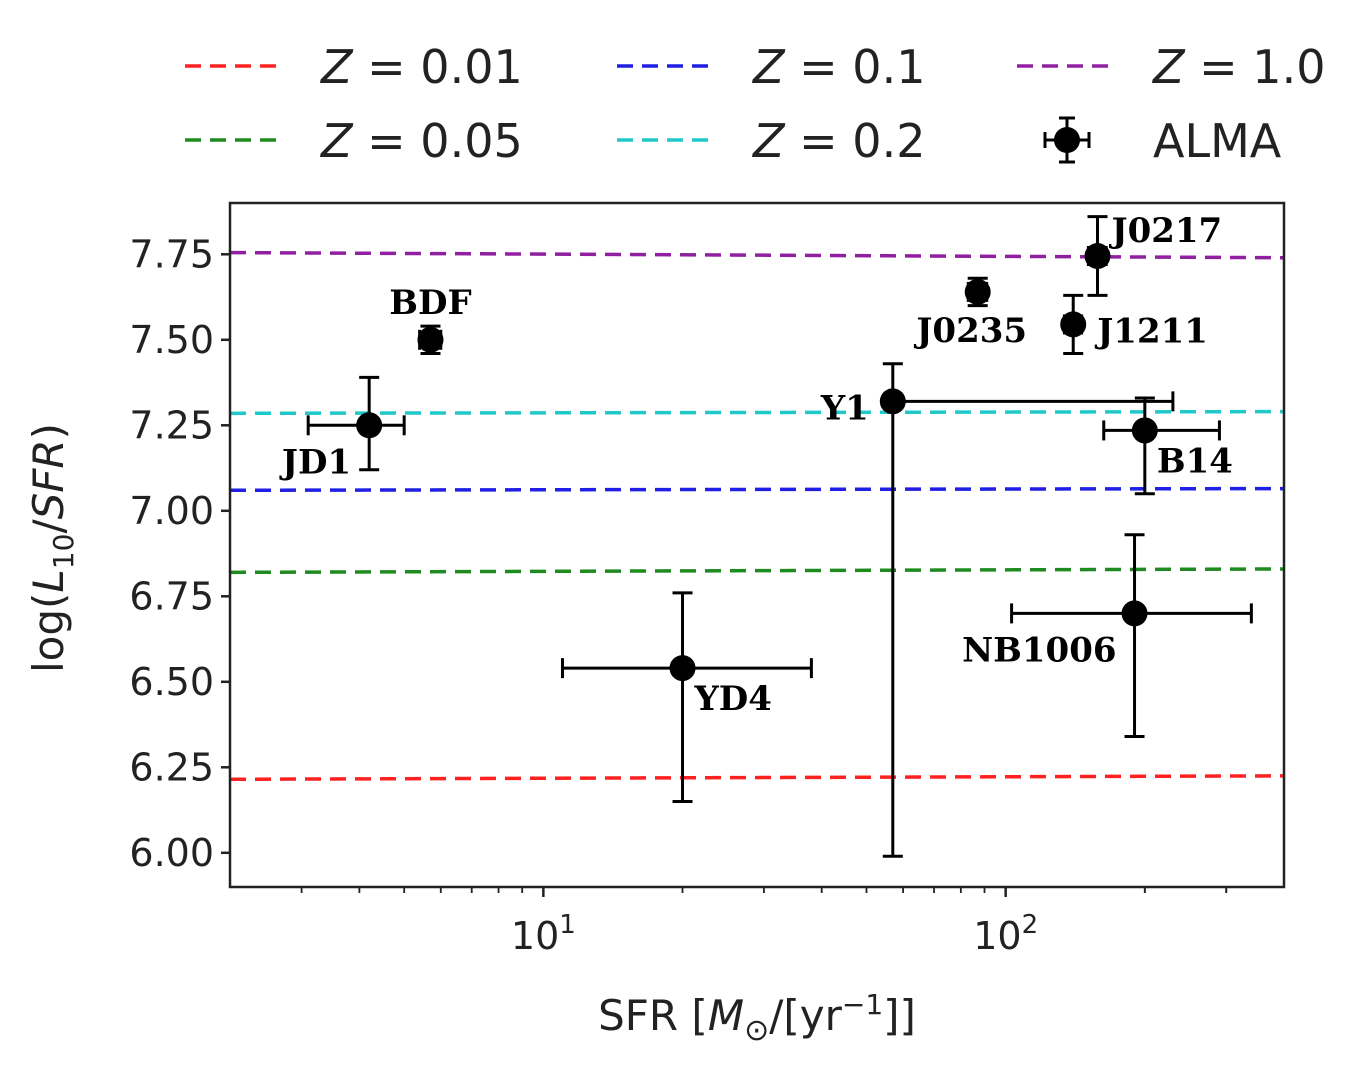 Image resolution: width=1366 pixels, height=1071 pixels. I want to click on point-label-b14: B14, so click(1195, 461).